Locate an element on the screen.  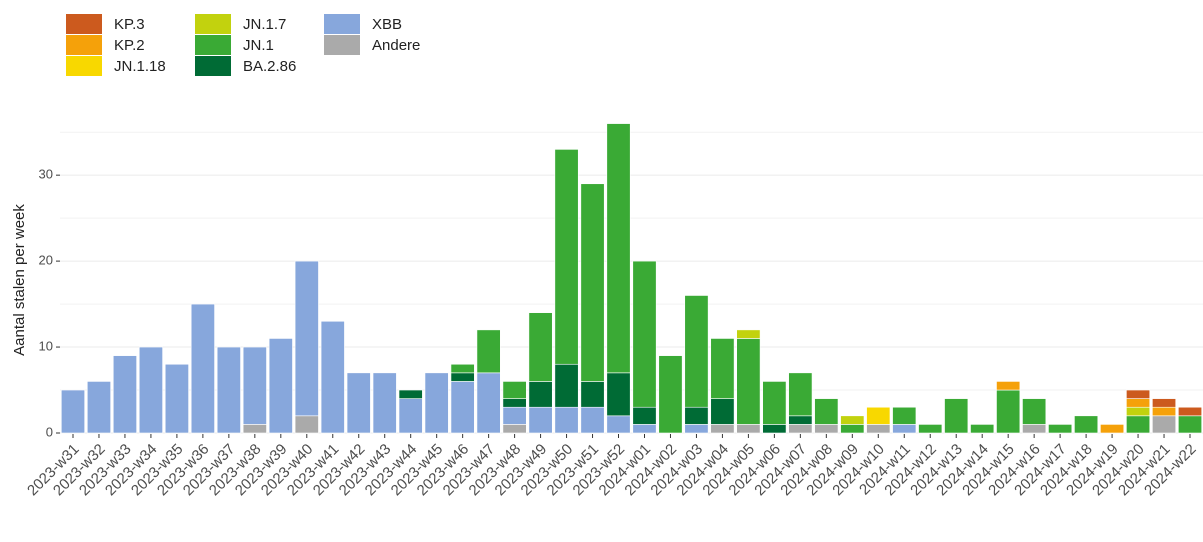
legend-label: KP.2 is located at coordinates (129, 45).